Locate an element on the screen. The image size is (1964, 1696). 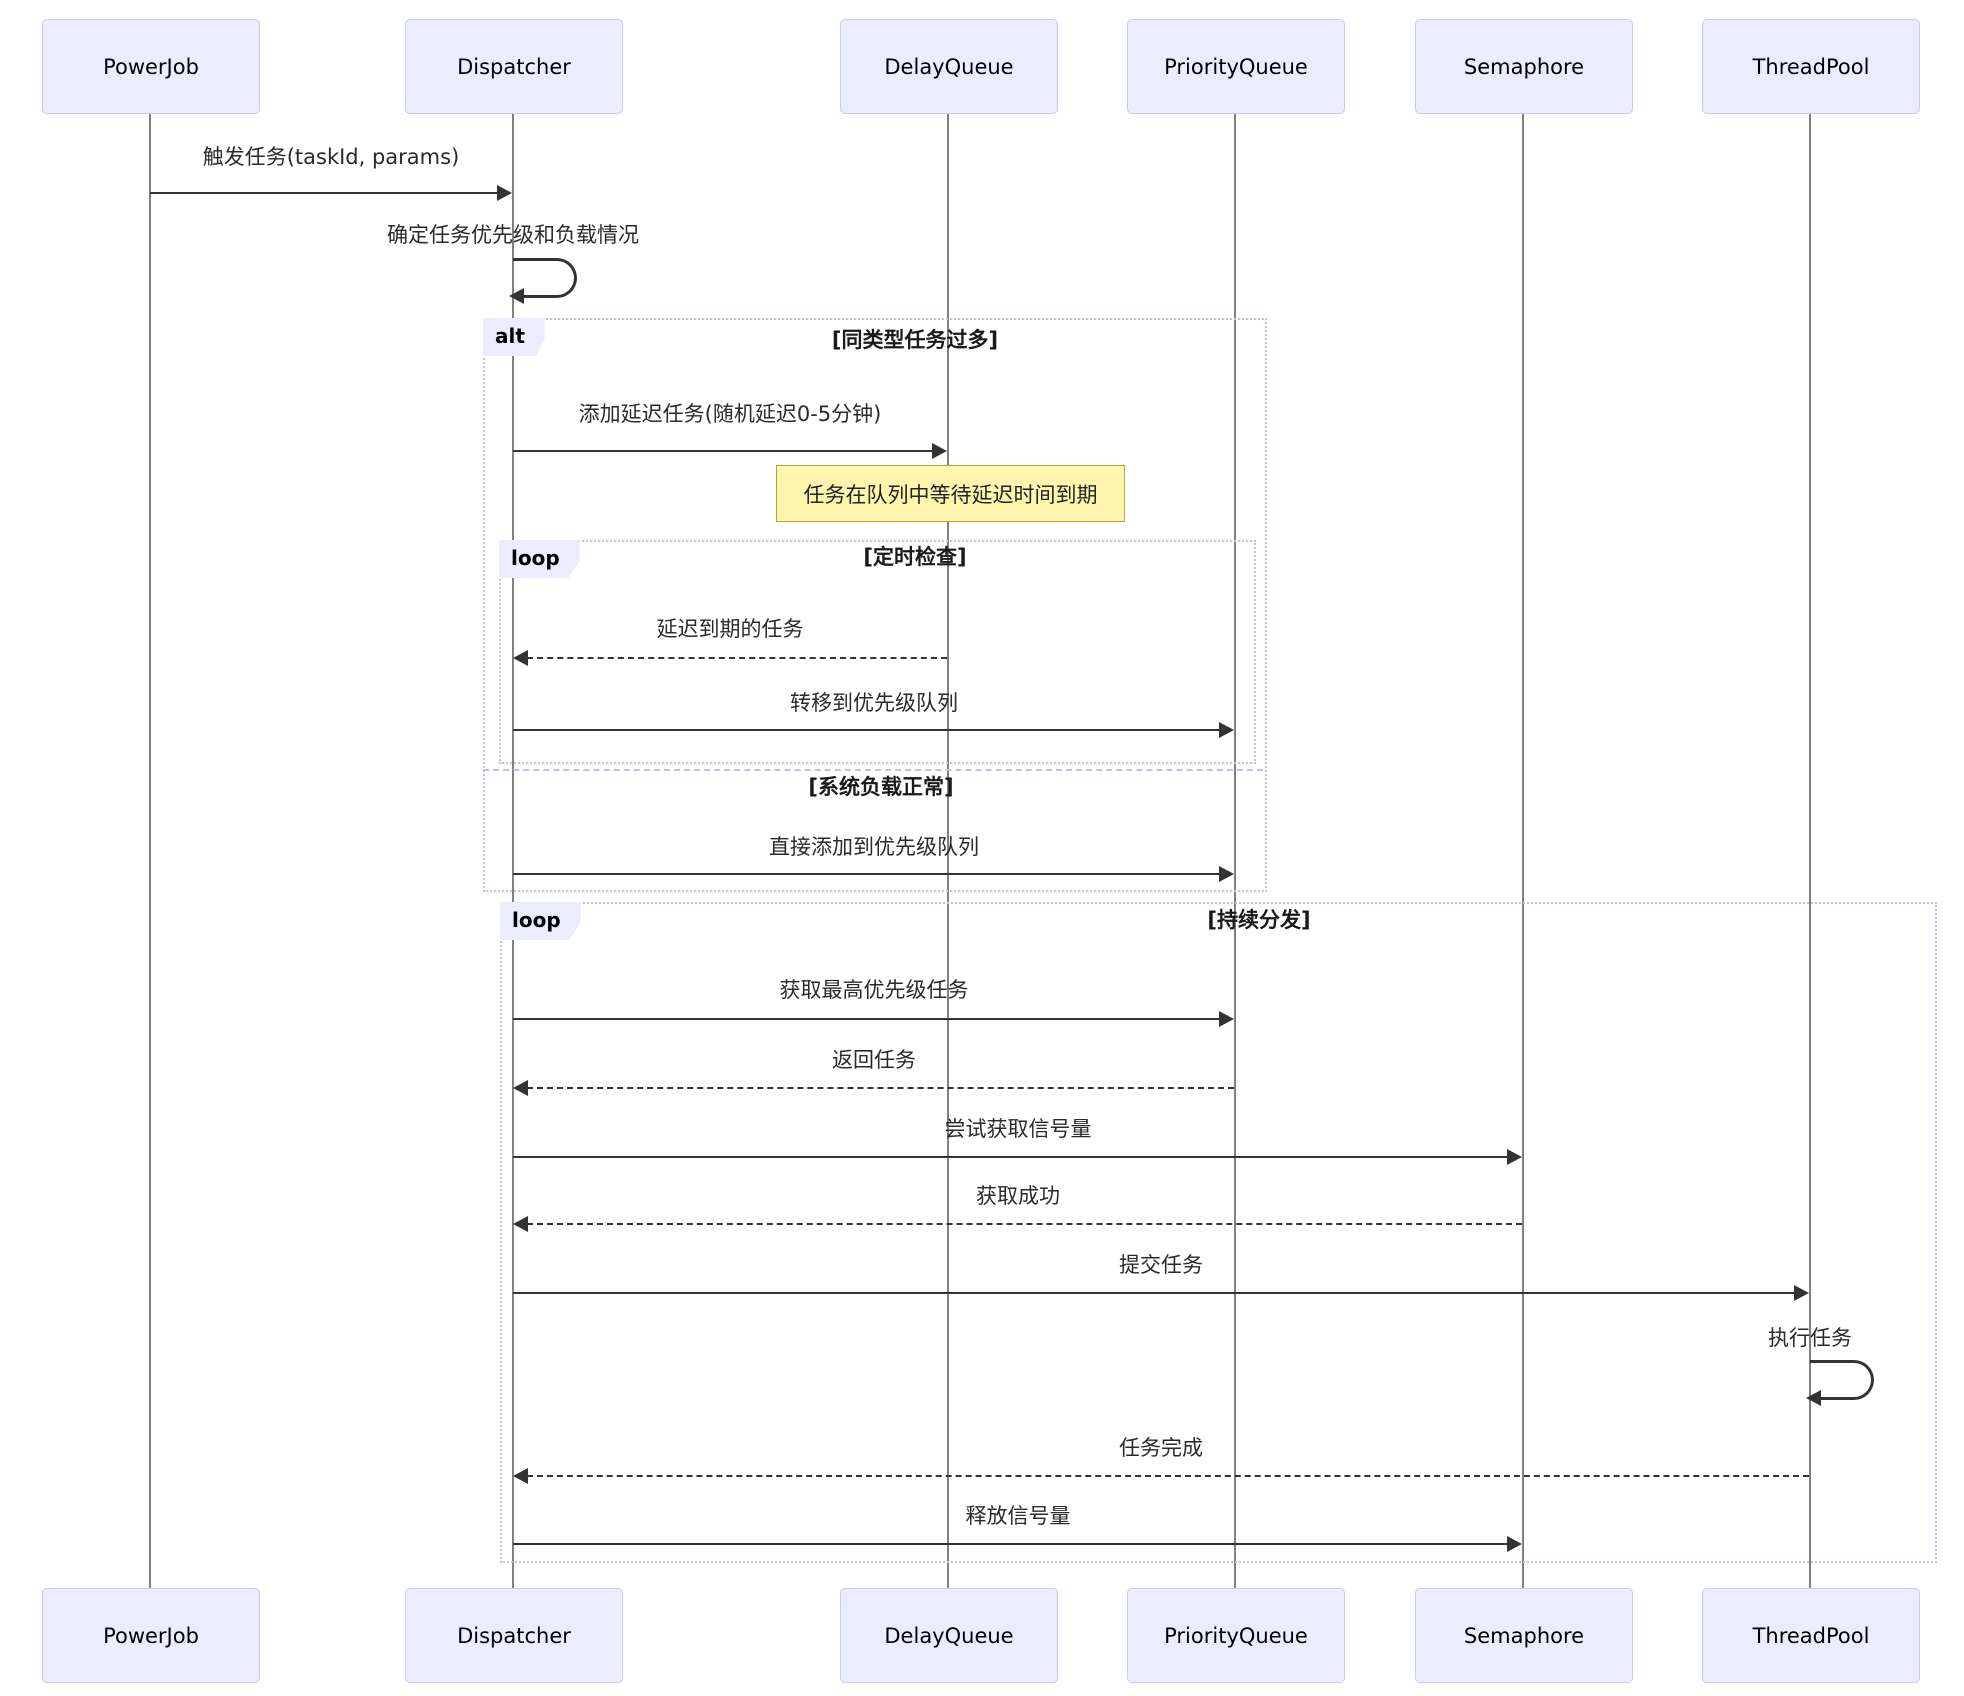
alt-condition-overload: [同类型任务过多] is located at coordinates (915, 340).